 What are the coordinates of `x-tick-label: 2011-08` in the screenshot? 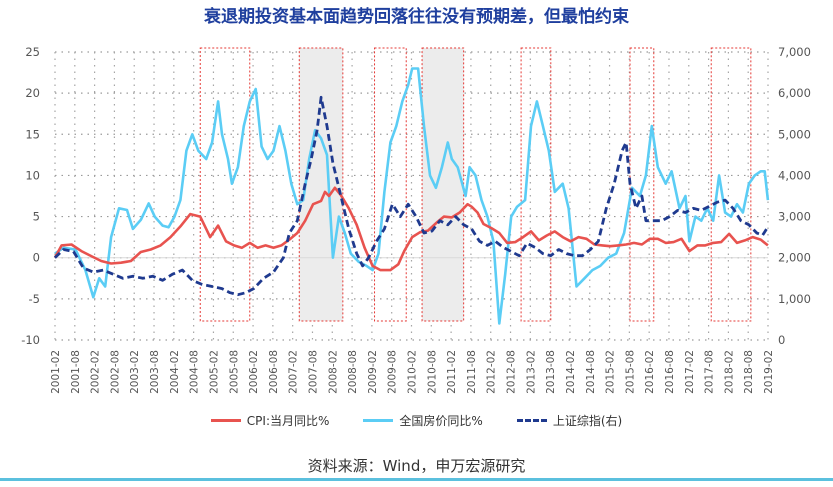 It's located at (472, 372).